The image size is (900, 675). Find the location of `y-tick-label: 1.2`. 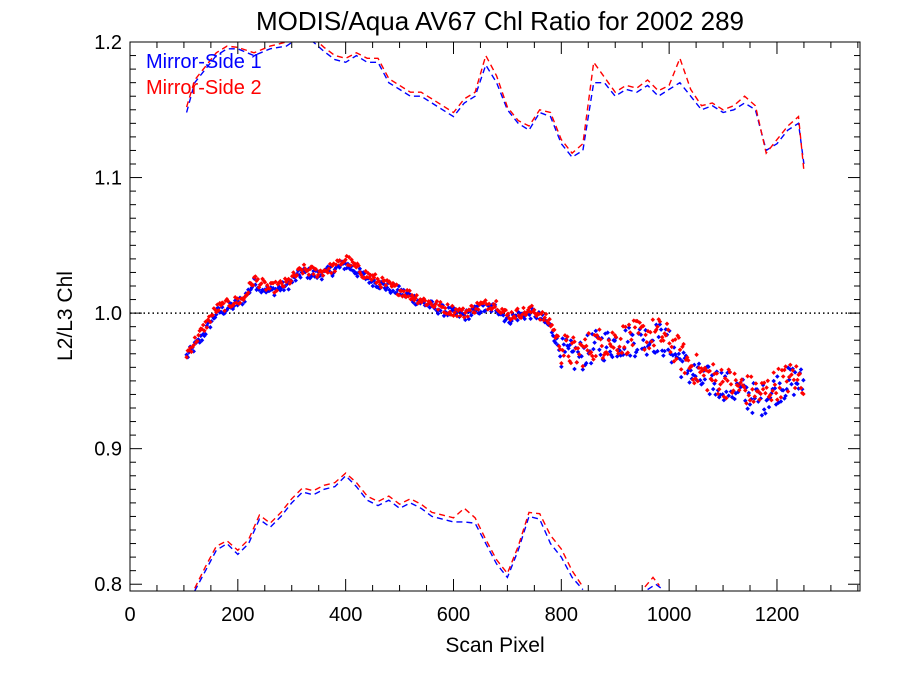

y-tick-label: 1.2 is located at coordinates (108, 43).